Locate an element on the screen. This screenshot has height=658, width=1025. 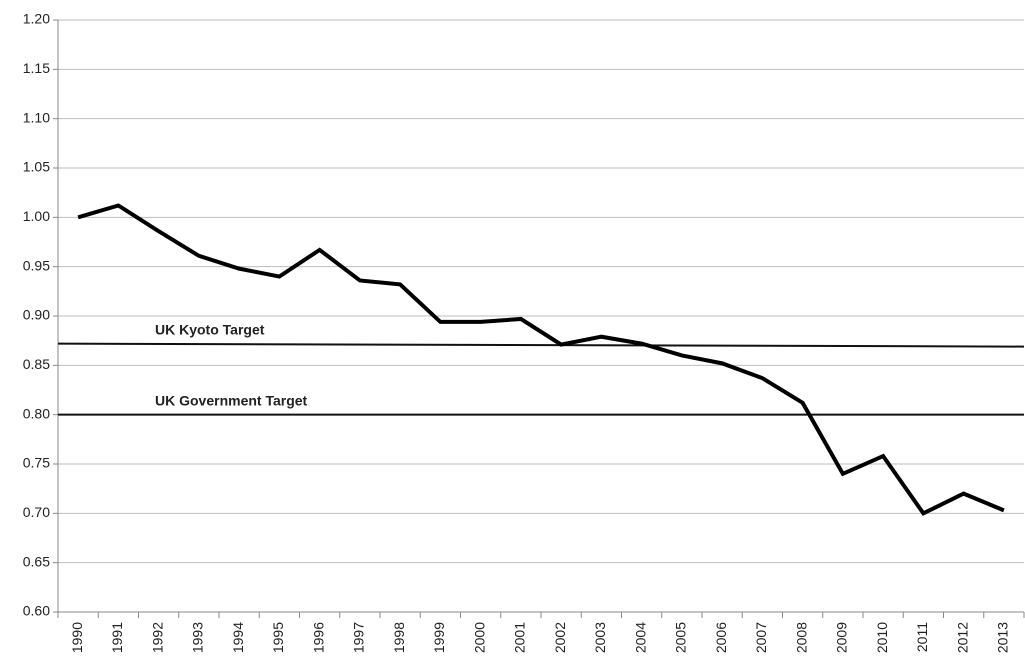
x-tick-label: 2002 is located at coordinates (560, 637).